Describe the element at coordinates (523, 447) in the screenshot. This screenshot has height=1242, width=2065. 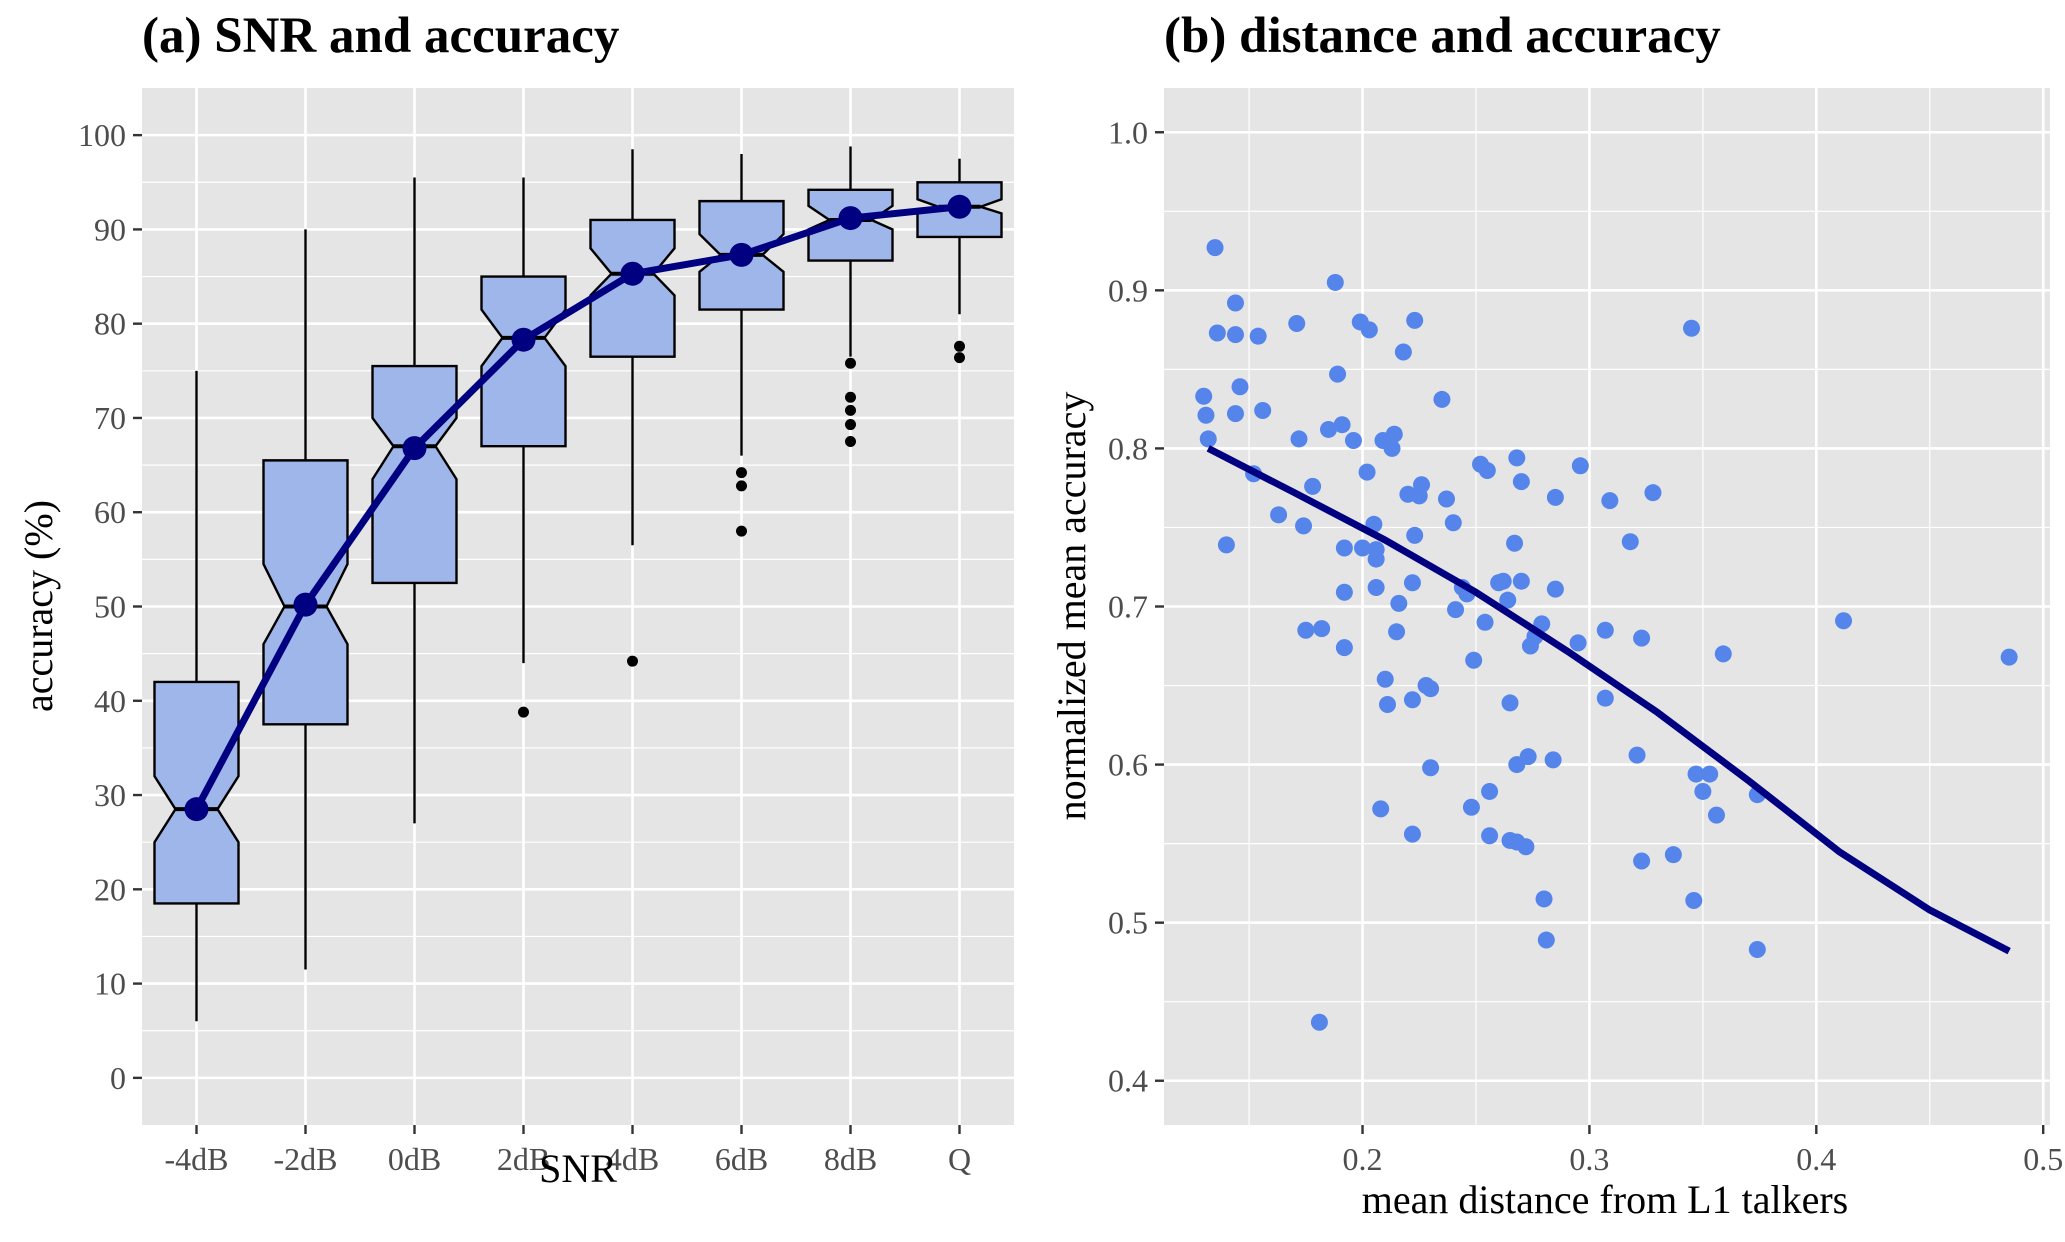
I see `box-2dB` at that location.